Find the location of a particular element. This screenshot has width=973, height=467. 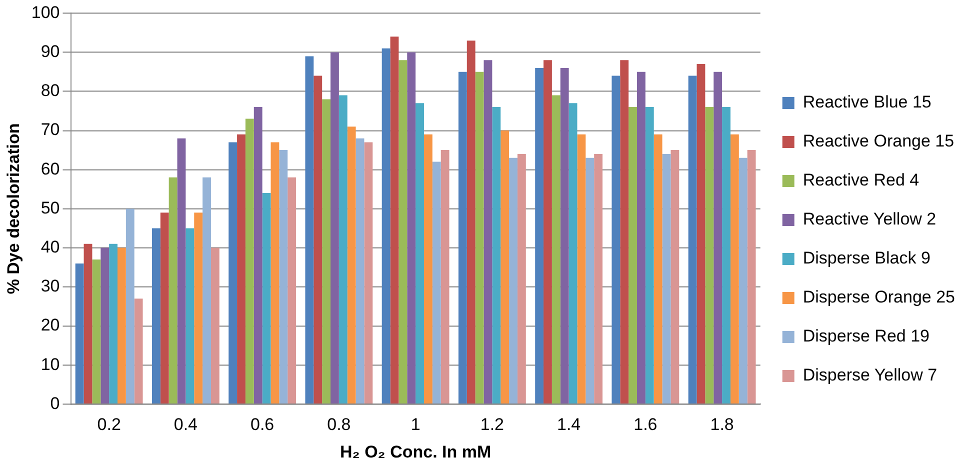

y-tick-label: 60 is located at coordinates (50, 168).